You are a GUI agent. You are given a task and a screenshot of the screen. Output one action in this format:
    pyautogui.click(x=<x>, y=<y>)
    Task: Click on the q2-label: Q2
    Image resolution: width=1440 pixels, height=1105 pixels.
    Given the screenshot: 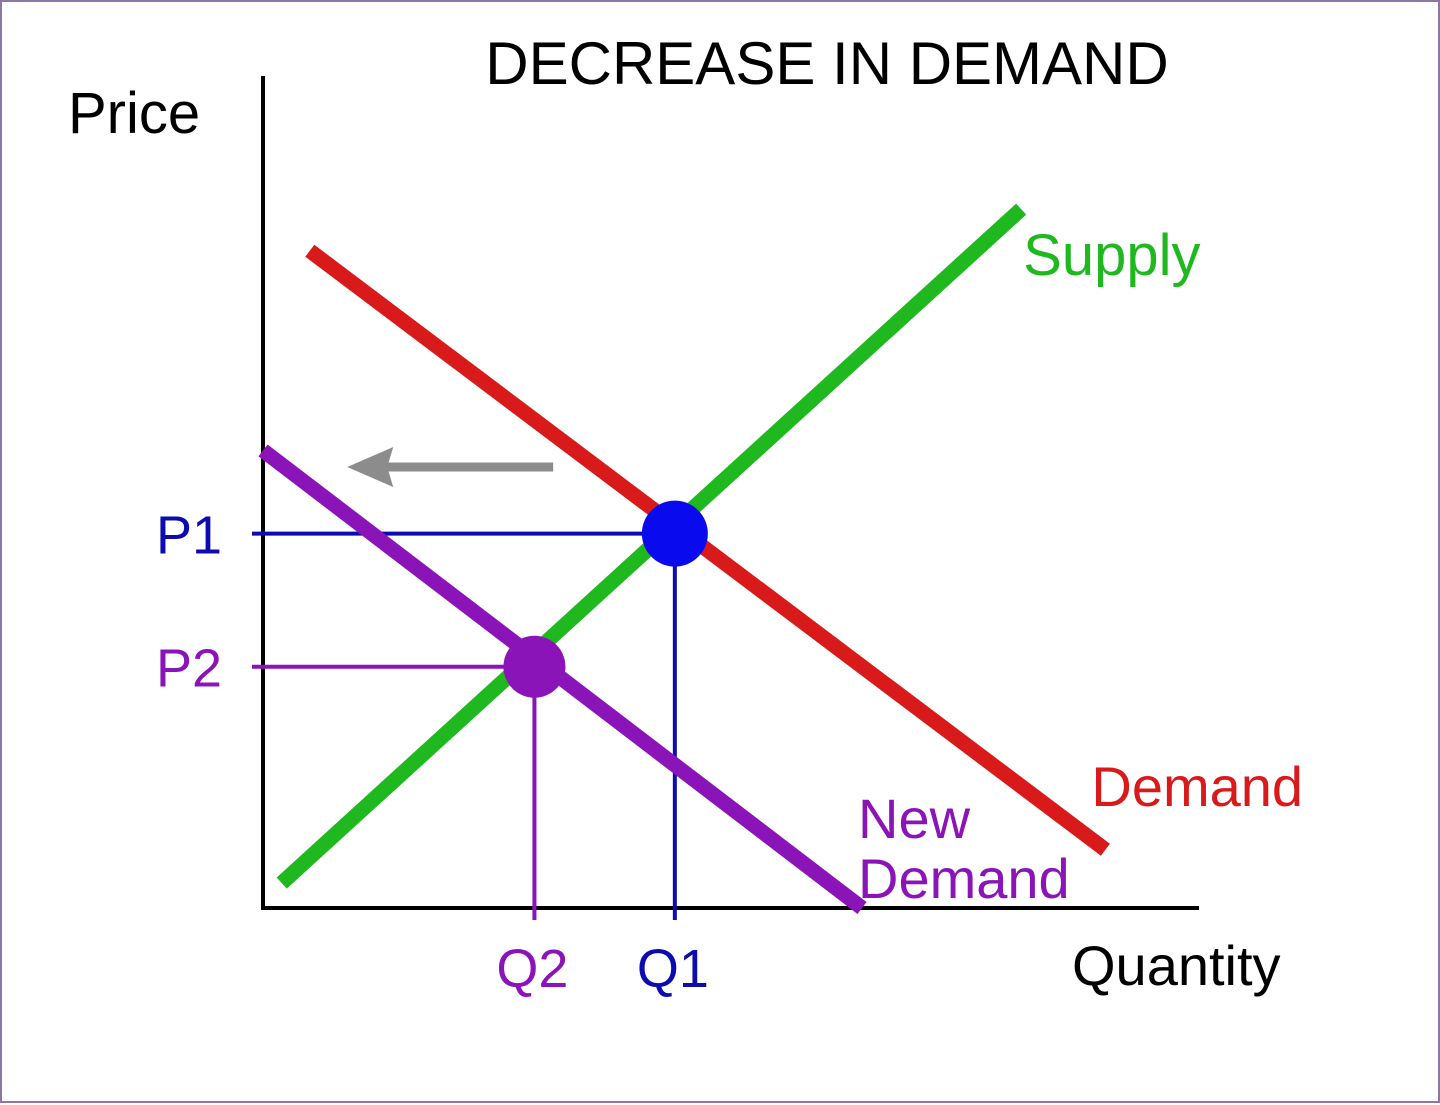 What is the action you would take?
    pyautogui.click(x=532, y=969)
    